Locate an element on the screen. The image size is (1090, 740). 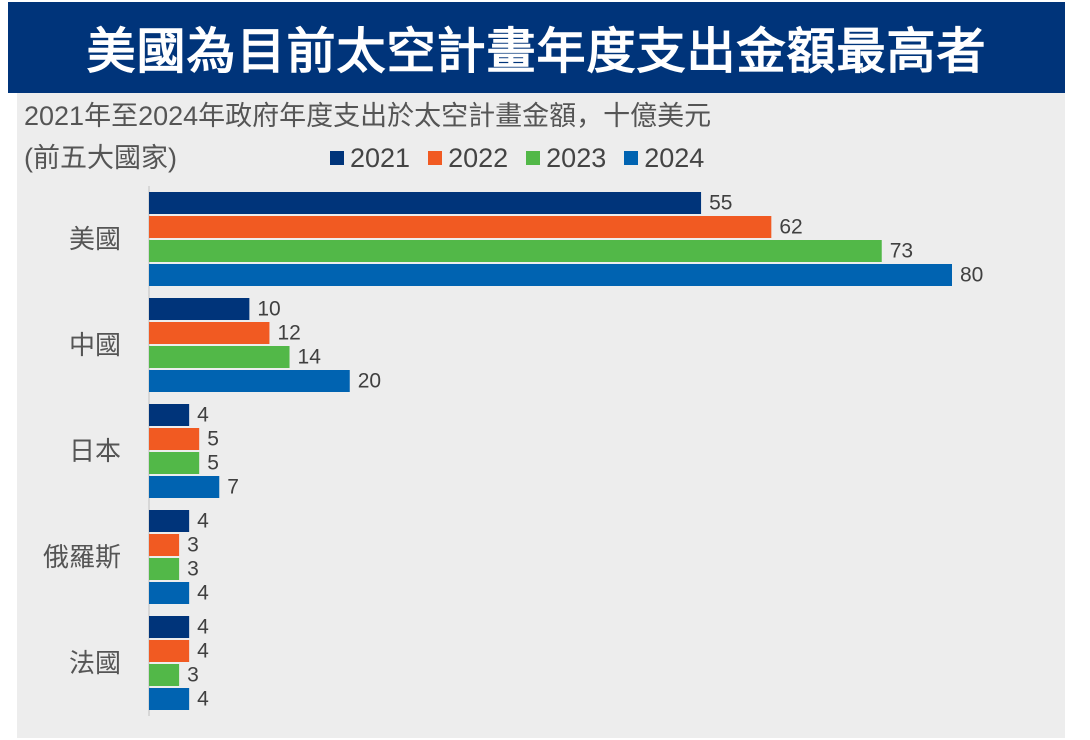
category-label: 中國 is located at coordinates (95, 346).